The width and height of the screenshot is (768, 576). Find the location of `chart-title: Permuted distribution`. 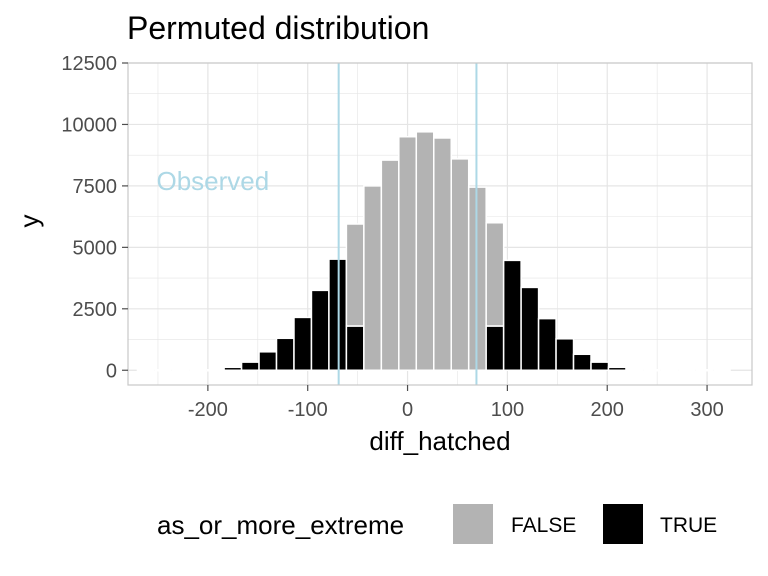

chart-title: Permuted distribution is located at coordinates (278, 28).